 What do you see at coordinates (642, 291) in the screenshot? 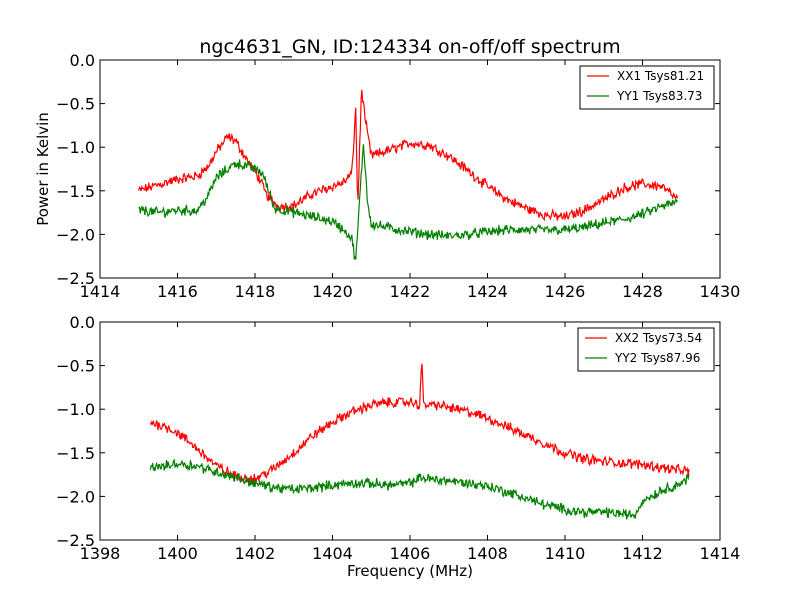
I see `x-tick-label: 1428` at bounding box center [642, 291].